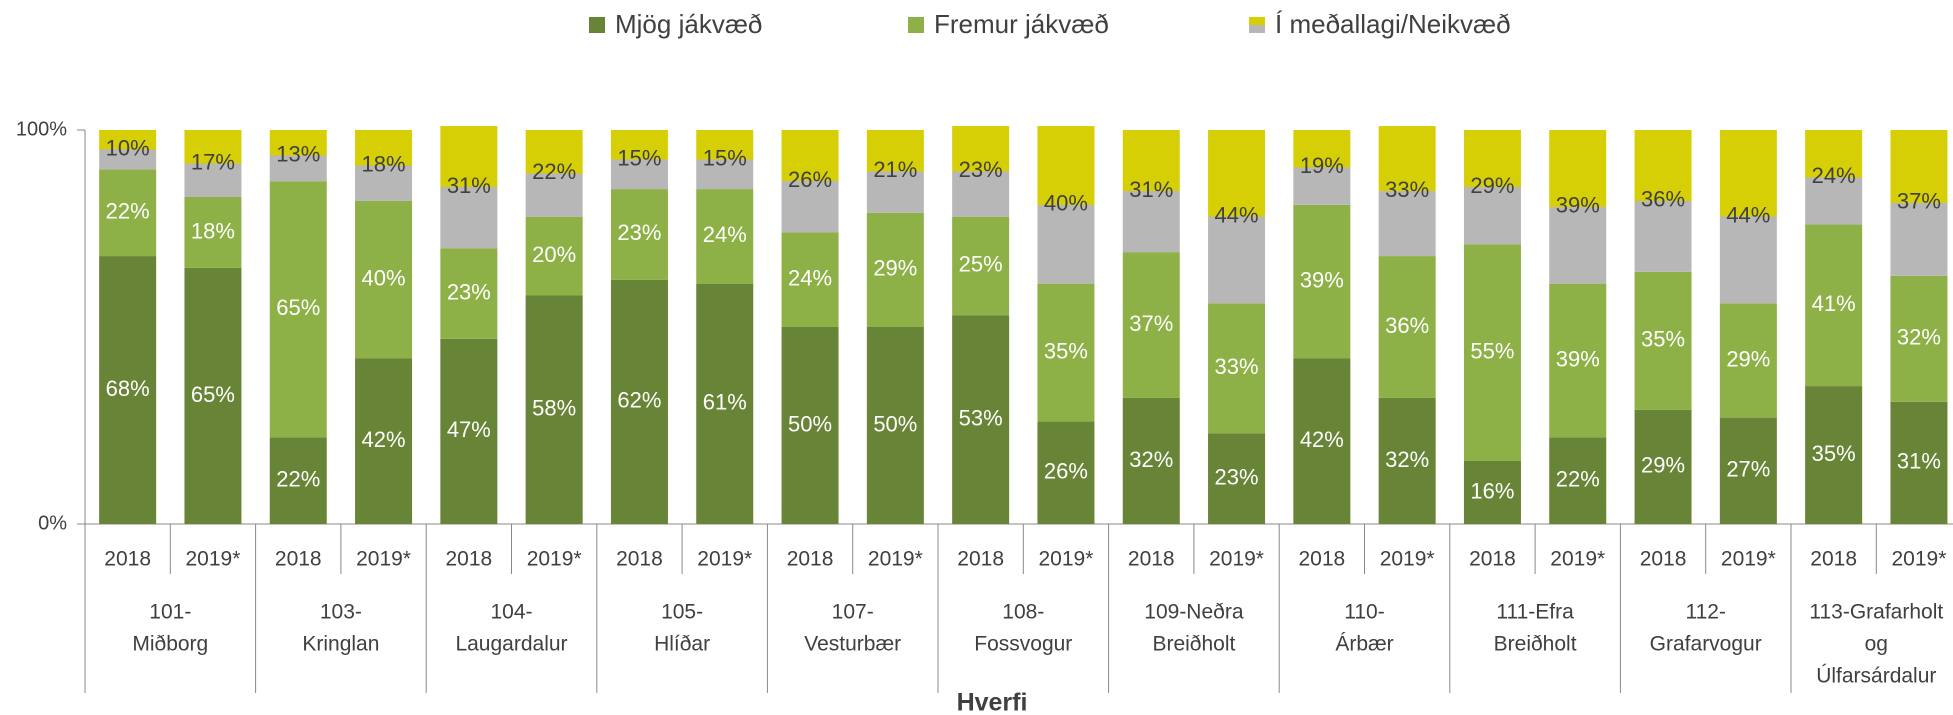 Image resolution: width=1953 pixels, height=715 pixels. Describe the element at coordinates (554, 254) in the screenshot. I see `data-label: 20%` at that location.